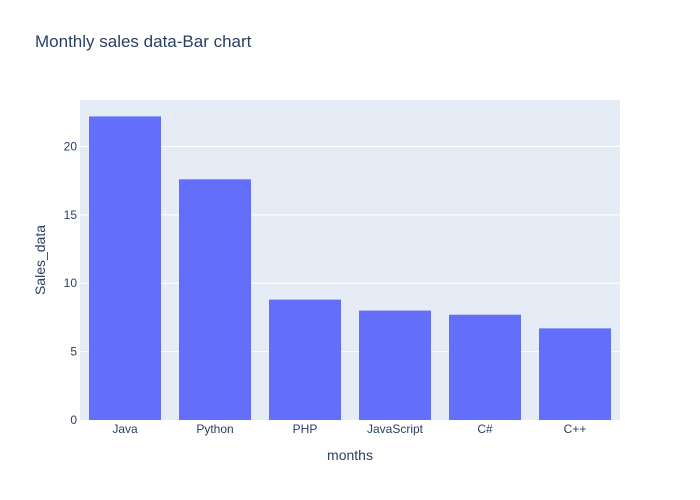 The width and height of the screenshot is (700, 500). What do you see at coordinates (71, 215) in the screenshot?
I see `y-tick-label-3: 15` at bounding box center [71, 215].